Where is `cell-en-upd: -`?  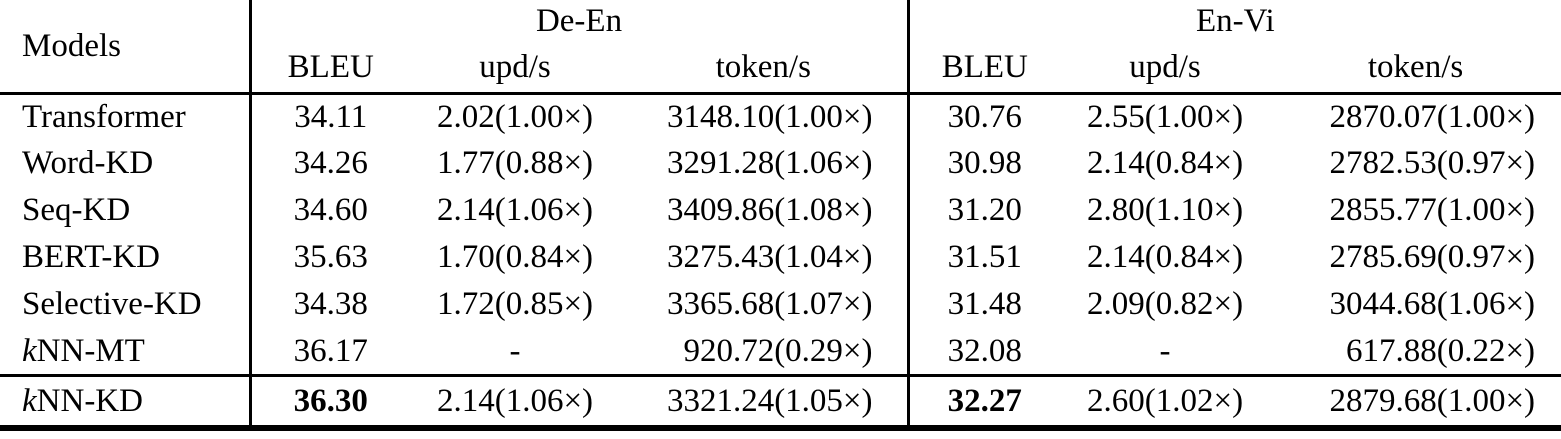 cell-en-upd: - is located at coordinates (1165, 350).